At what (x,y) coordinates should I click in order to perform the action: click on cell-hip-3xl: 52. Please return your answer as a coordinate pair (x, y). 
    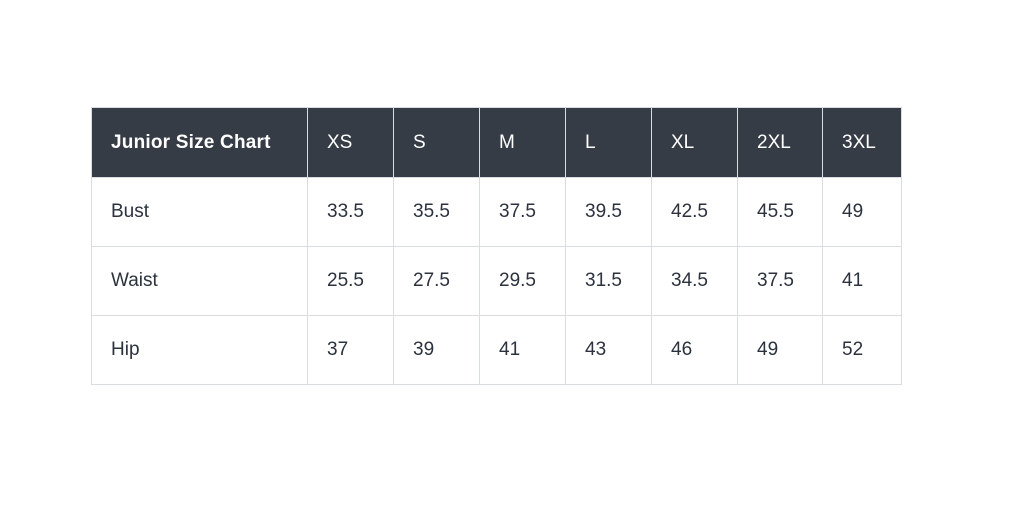
    Looking at the image, I should click on (862, 350).